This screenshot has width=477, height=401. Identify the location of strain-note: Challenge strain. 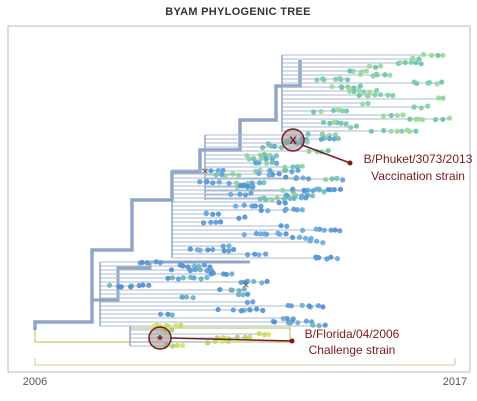
(352, 350).